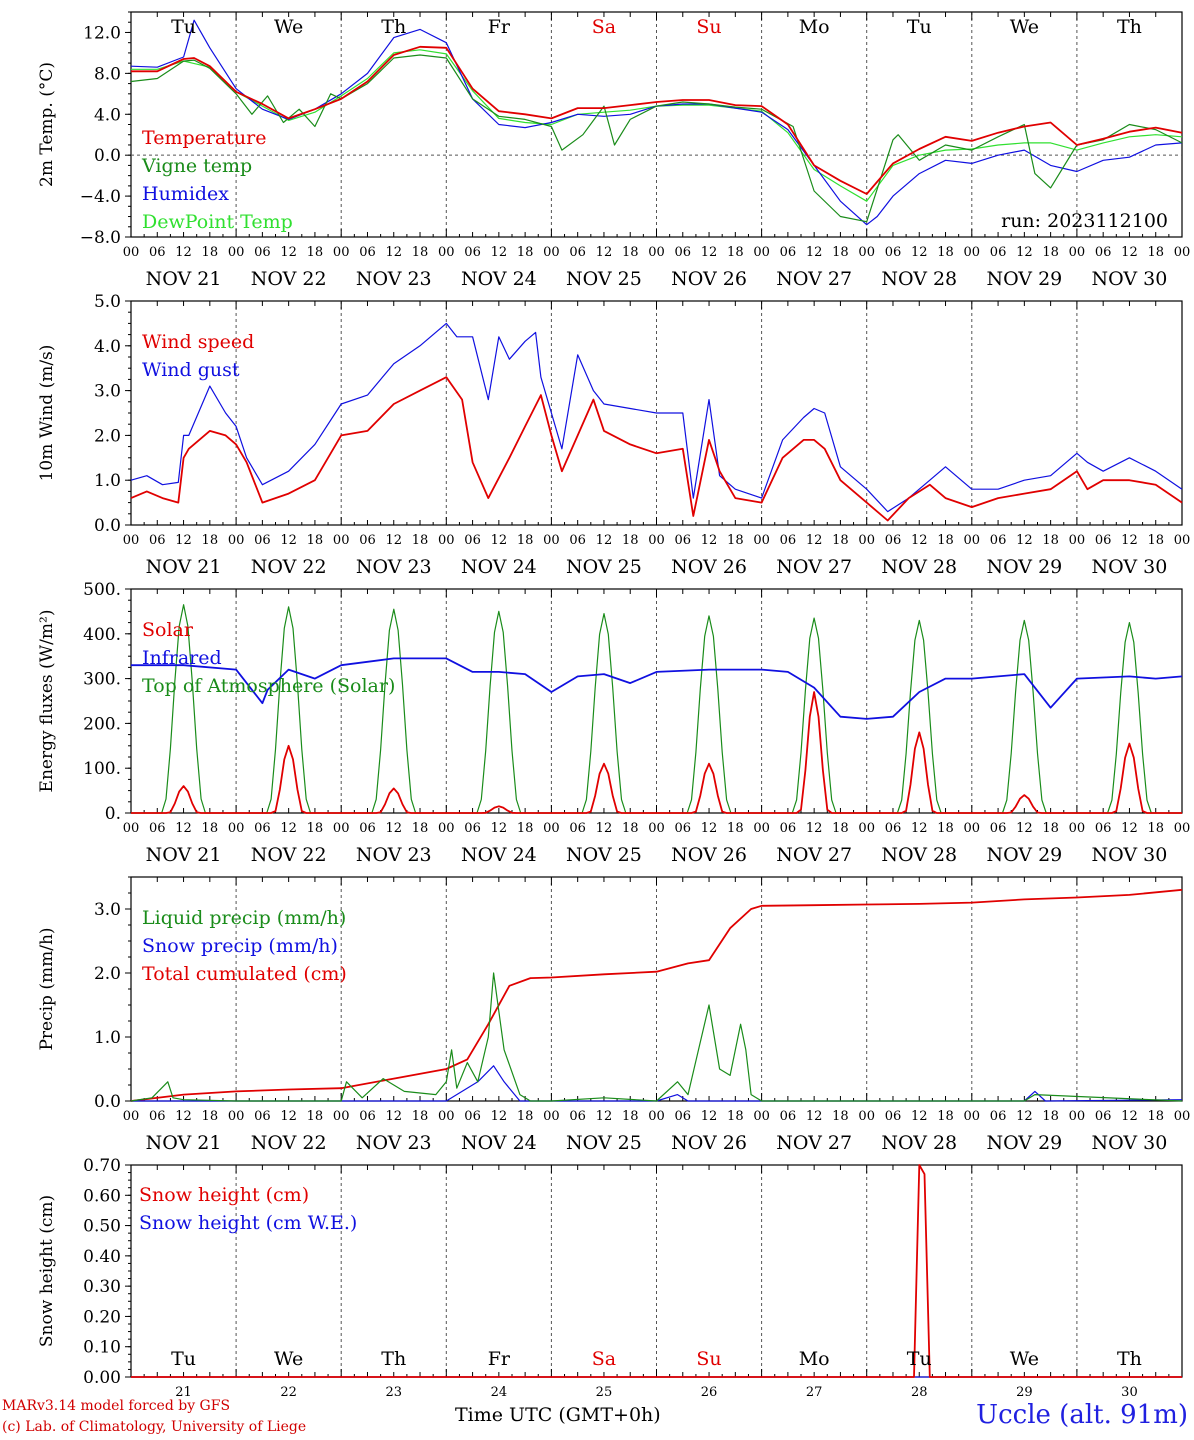 The image size is (1194, 1440). Describe the element at coordinates (393, 1359) in the screenshot. I see `weekday-label: Th` at that location.